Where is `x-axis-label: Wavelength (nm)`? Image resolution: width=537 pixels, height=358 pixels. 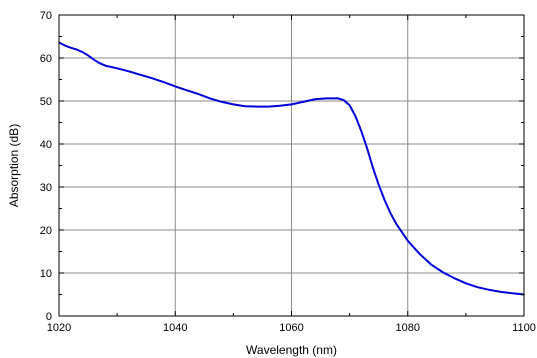
x-axis-label: Wavelength (nm) is located at coordinates (291, 350).